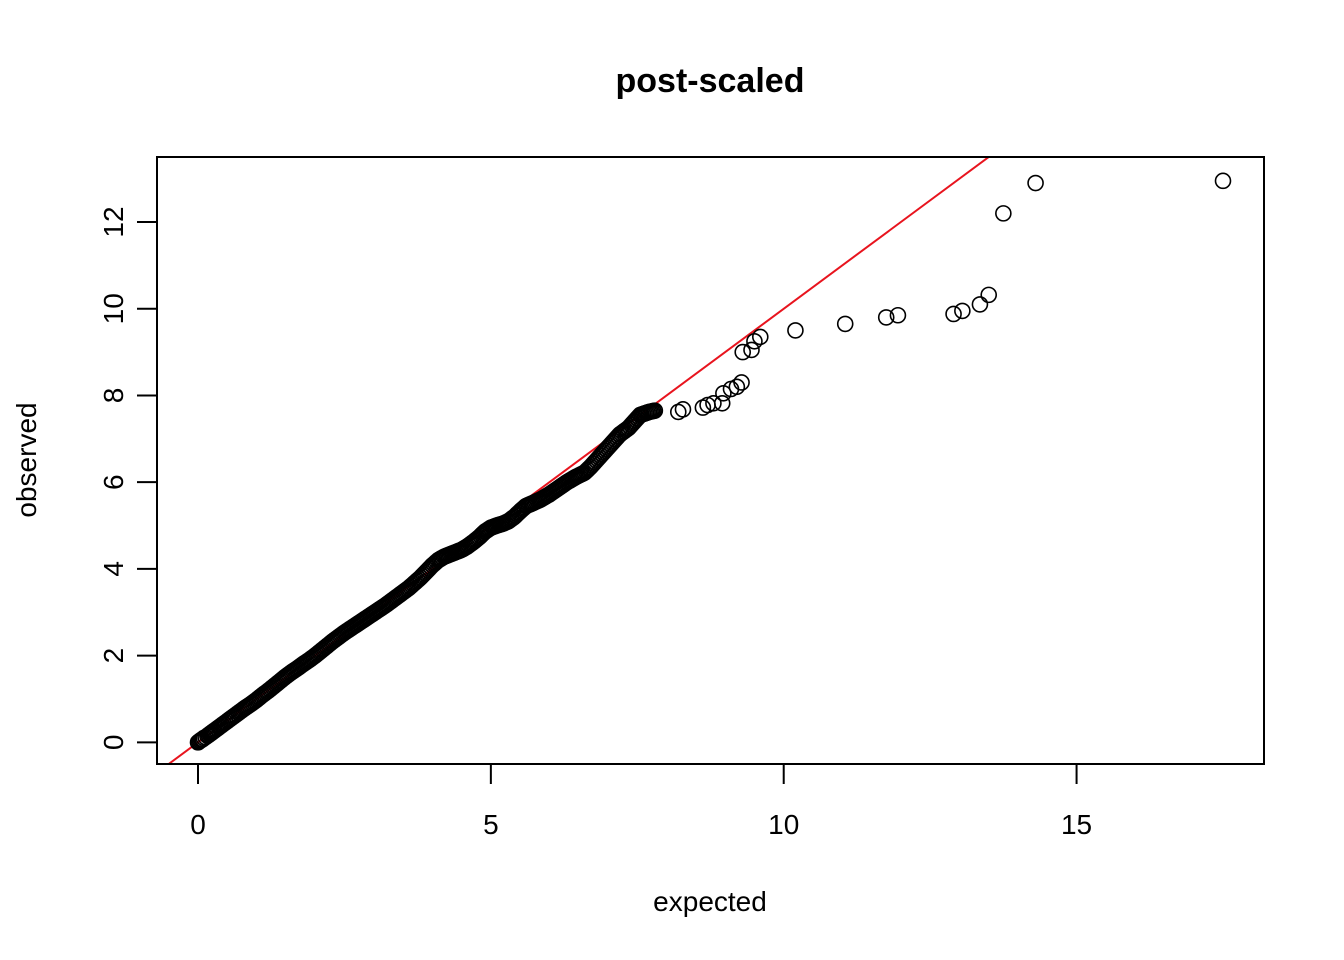  What do you see at coordinates (641, 801) in the screenshot?
I see `x-axis: 0 5 10 15` at bounding box center [641, 801].